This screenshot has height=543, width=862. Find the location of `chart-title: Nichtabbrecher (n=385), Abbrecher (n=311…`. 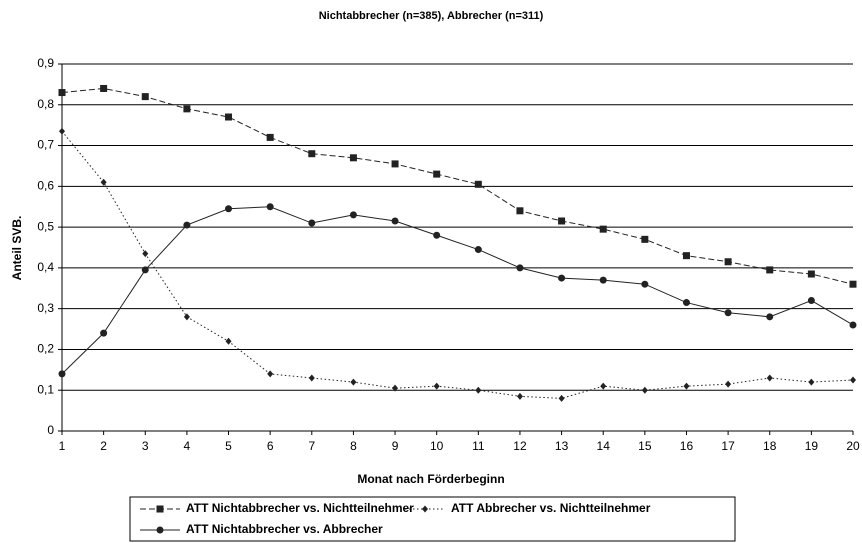

chart-title: Nichtabbrecher (n=385), Abbrecher (n=311… is located at coordinates (431, 16).